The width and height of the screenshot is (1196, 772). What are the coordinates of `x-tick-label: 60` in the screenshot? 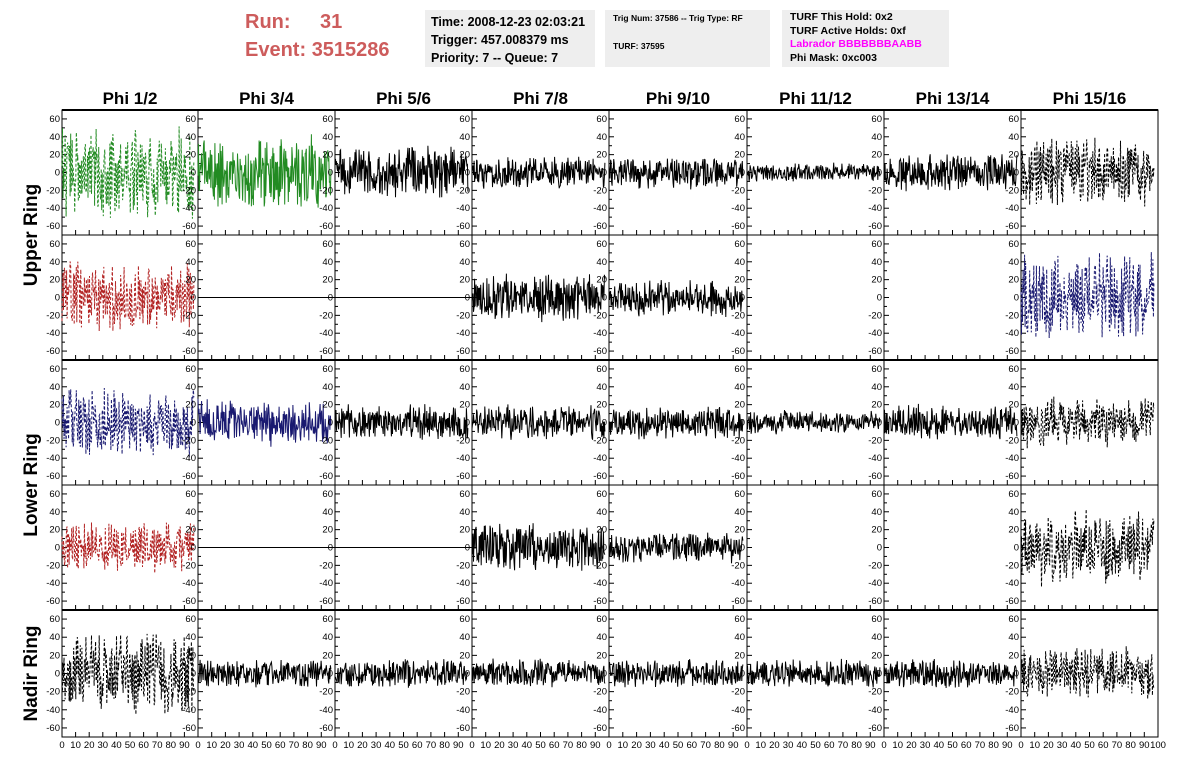 It's located at (1103, 745).